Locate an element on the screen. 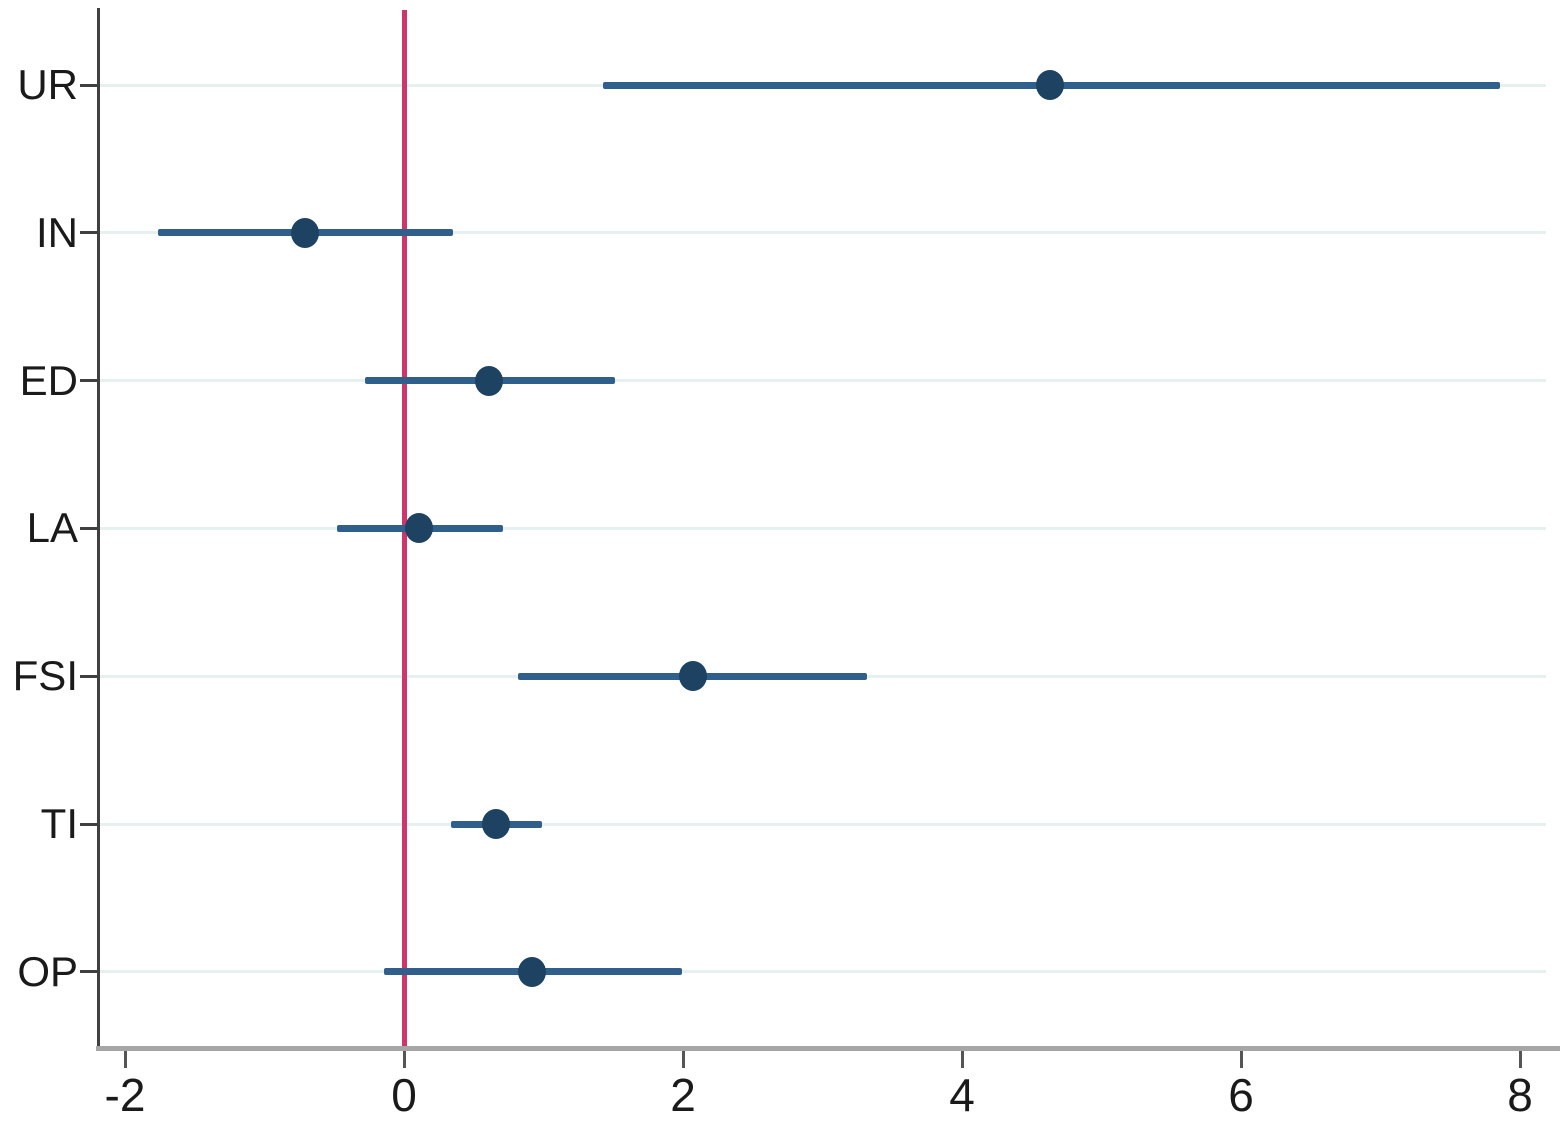 The image size is (1560, 1121). y-axis-category-label: ED is located at coordinates (48, 380).